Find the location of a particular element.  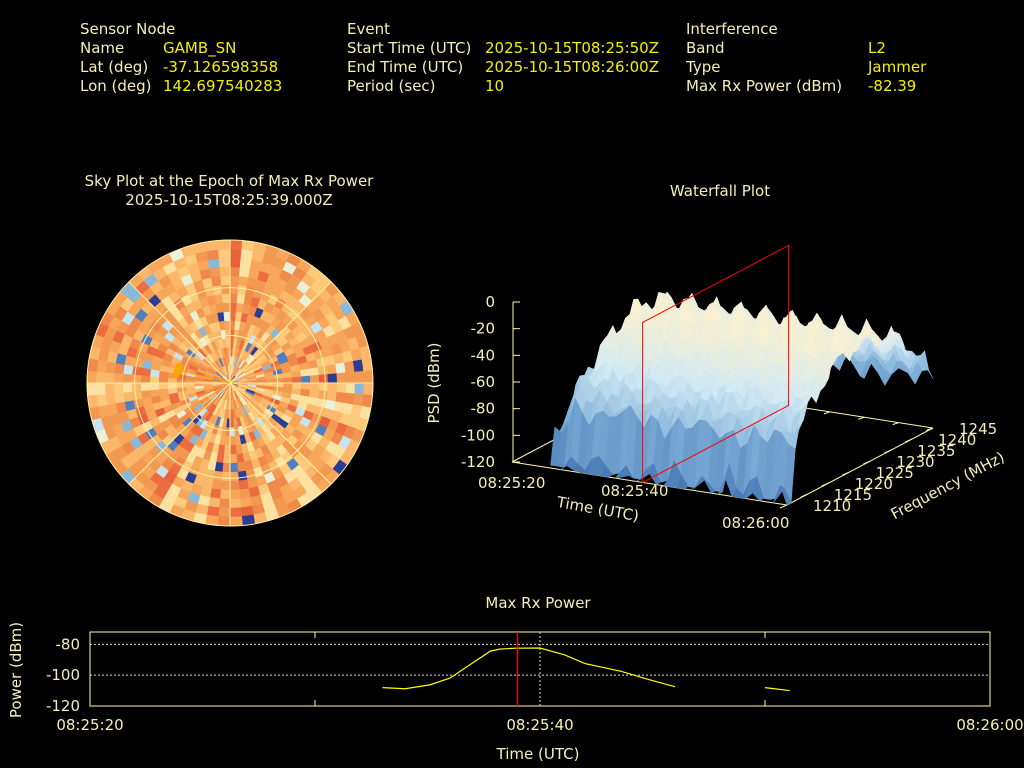

power-y-tick-label: -100 is located at coordinates (63, 675).